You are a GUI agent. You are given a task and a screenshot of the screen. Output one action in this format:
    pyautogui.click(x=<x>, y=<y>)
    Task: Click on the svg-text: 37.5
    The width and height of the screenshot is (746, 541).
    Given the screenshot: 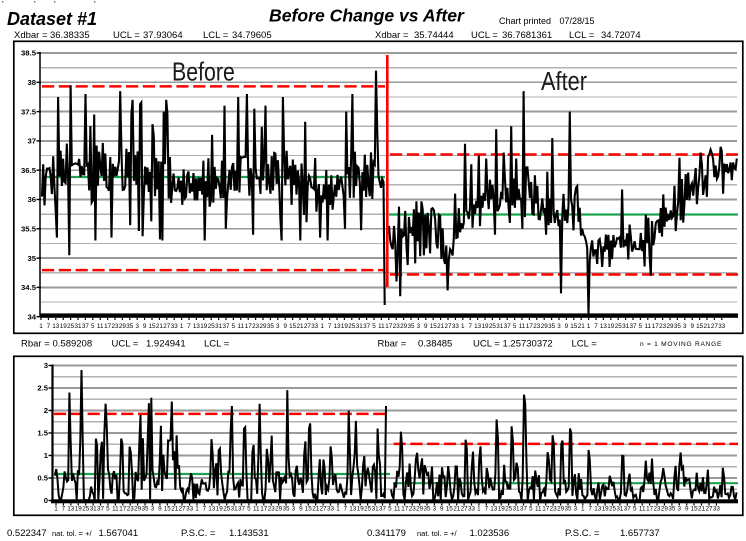 What is the action you would take?
    pyautogui.click(x=29, y=111)
    